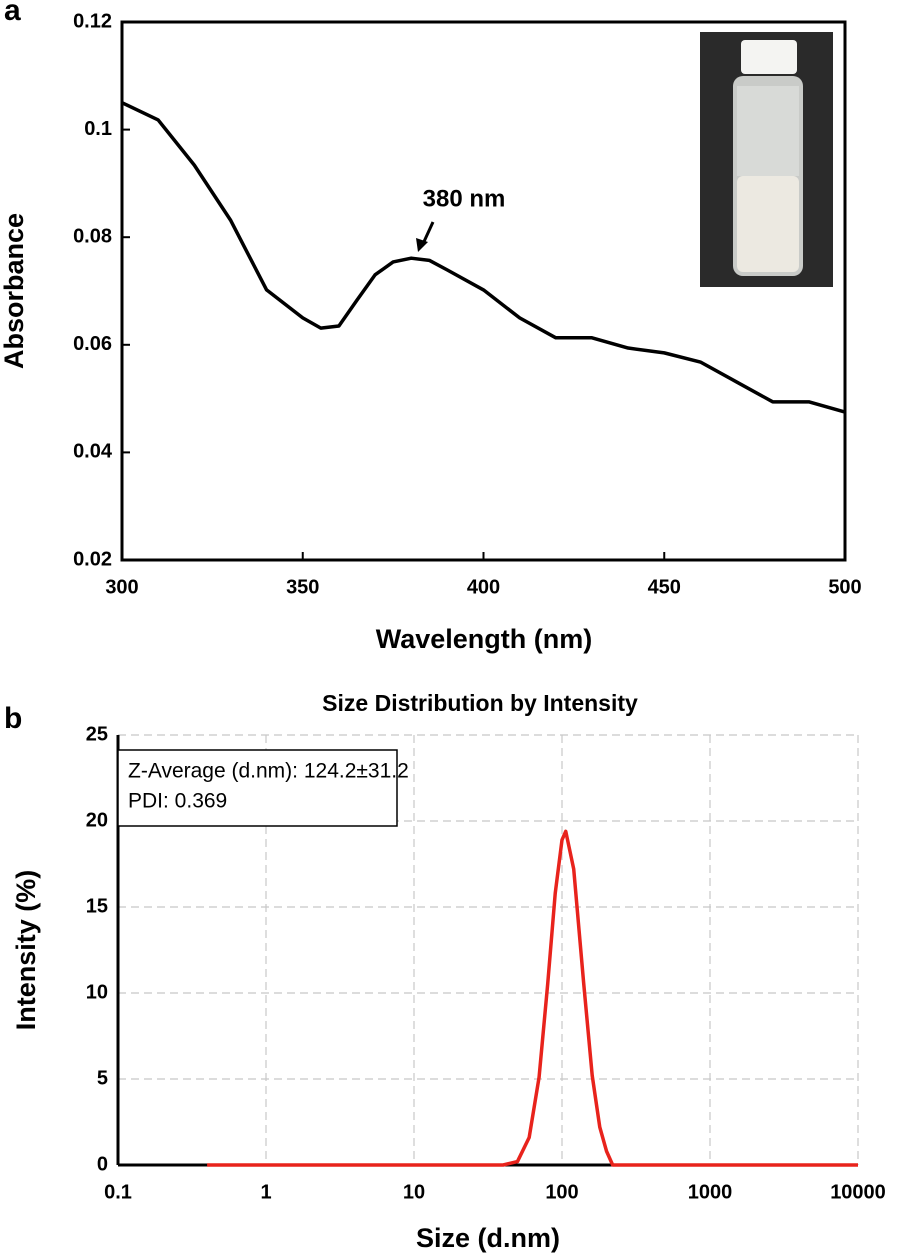  I want to click on y-tick-label: 20, so click(97, 820).